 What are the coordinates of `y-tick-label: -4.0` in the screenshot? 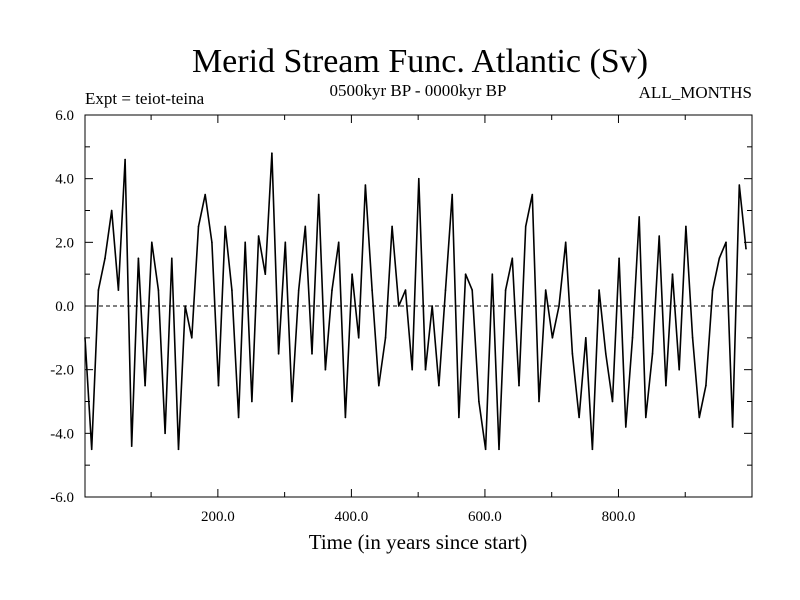 It's located at (62, 434).